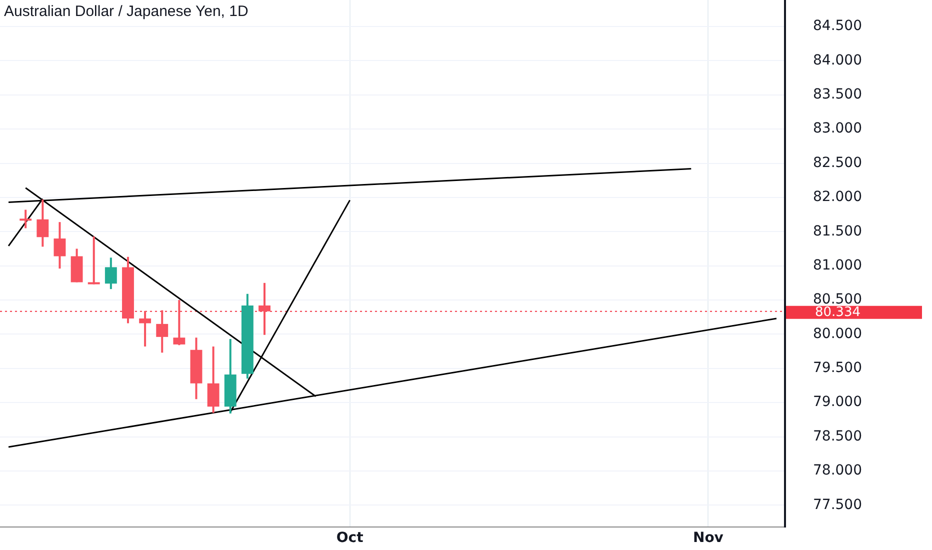 The image size is (932, 550). What do you see at coordinates (837, 504) in the screenshot?
I see `y-tick-label: 77.500` at bounding box center [837, 504].